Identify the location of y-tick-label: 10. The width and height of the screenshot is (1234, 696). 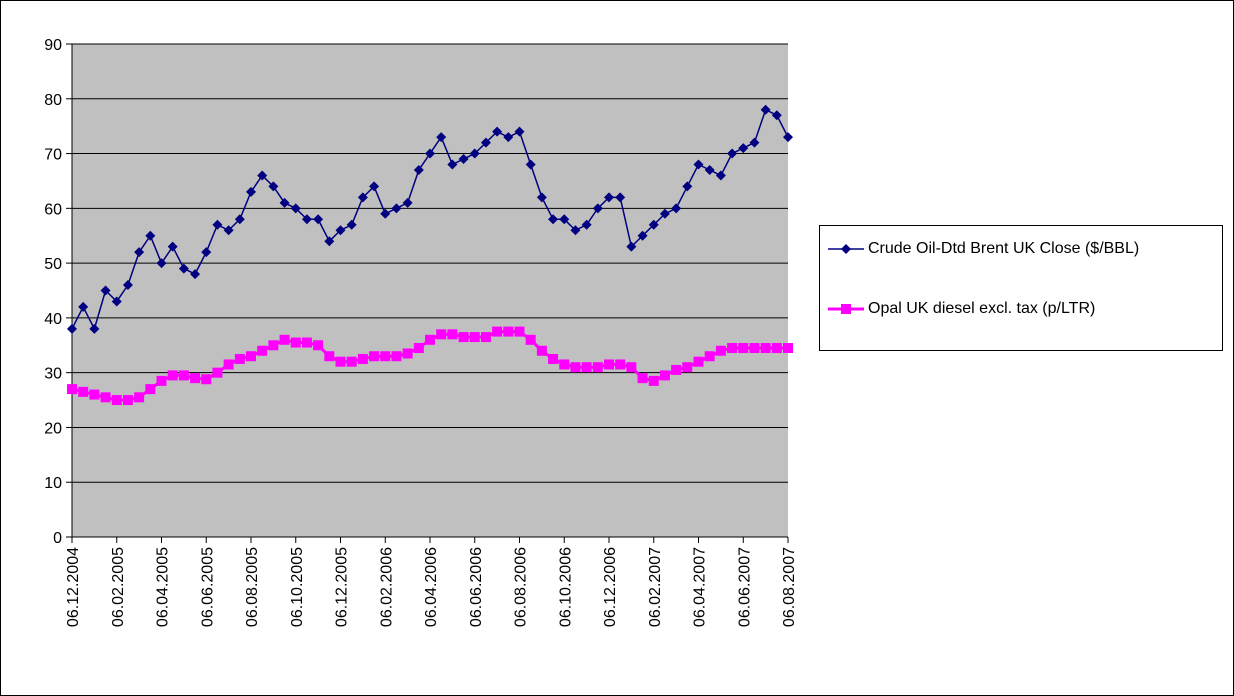
(53, 483).